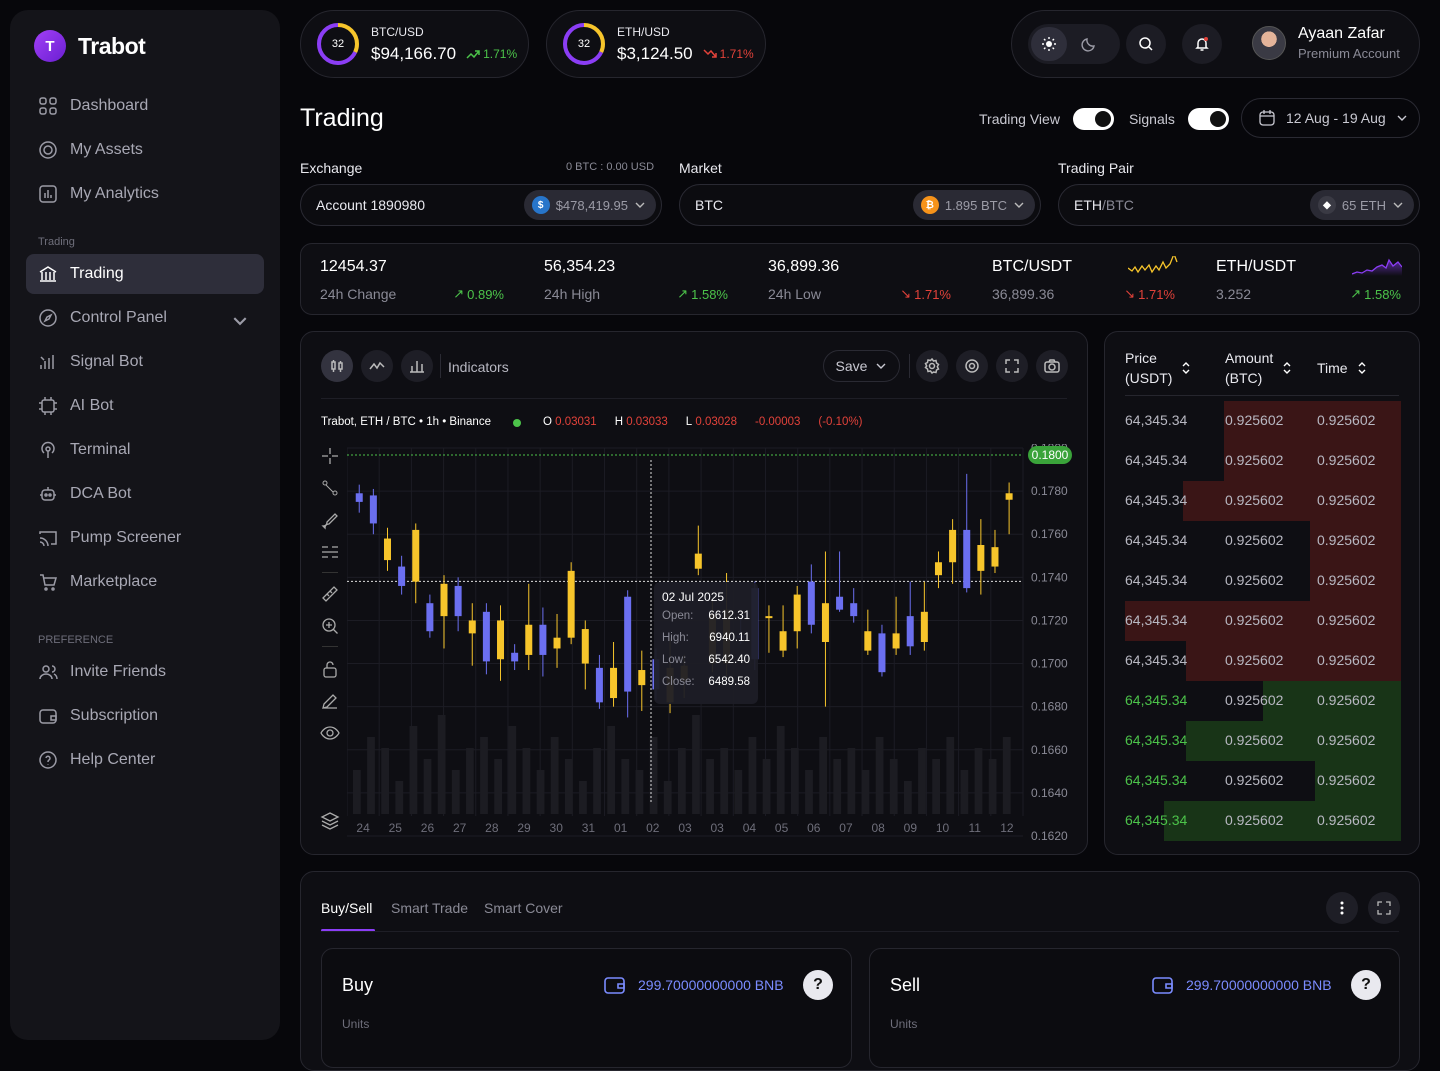 The image size is (1440, 1071). Describe the element at coordinates (1342, 908) in the screenshot. I see `more-options-button` at that location.